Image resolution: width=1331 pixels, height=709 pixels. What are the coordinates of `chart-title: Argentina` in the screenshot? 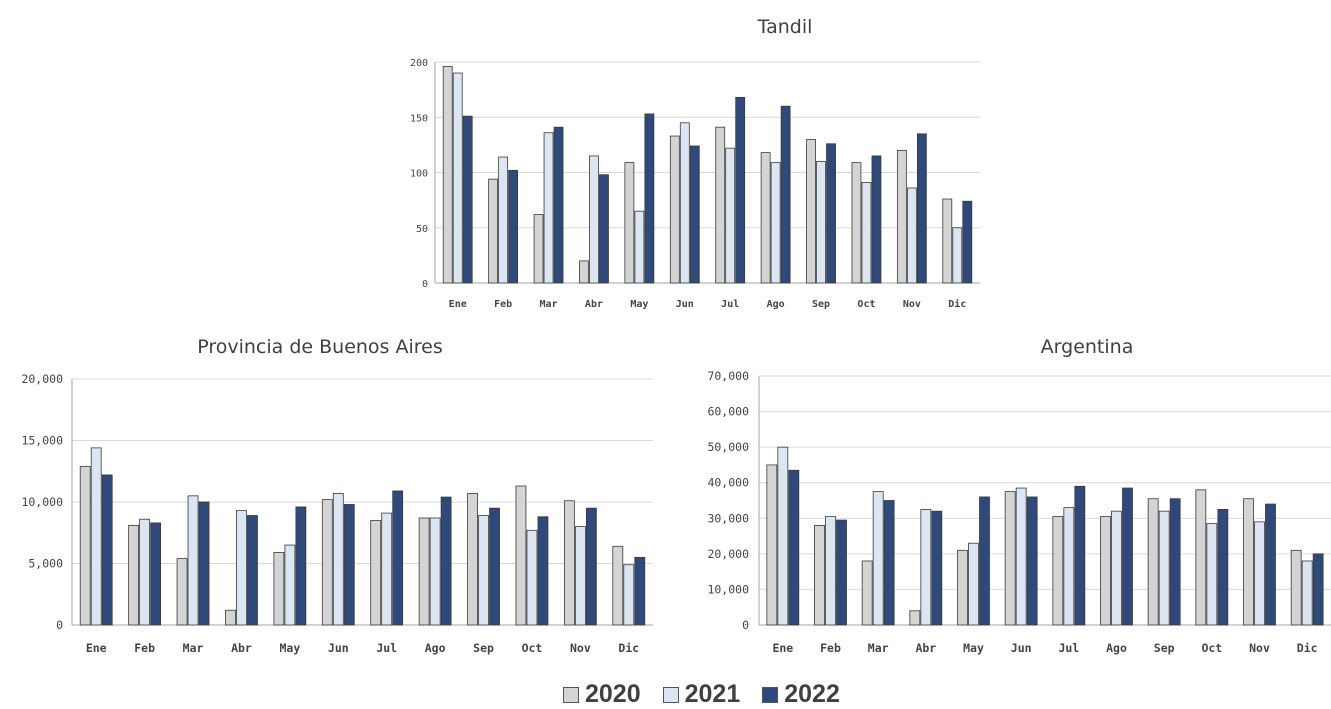 It's located at (1087, 347).